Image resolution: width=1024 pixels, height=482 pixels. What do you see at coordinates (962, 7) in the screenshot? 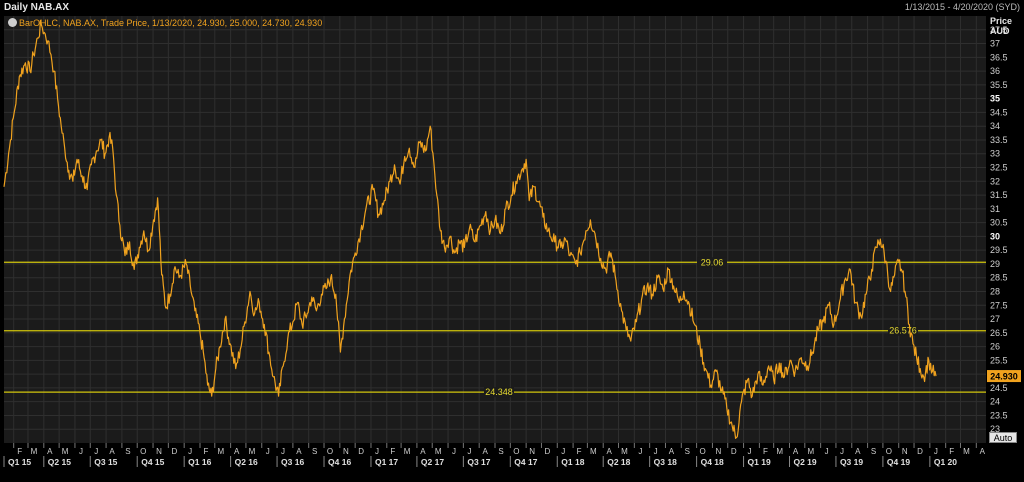
I see `date-range: 1/13/2015 - 4/20/2020 (SYD)` at bounding box center [962, 7].